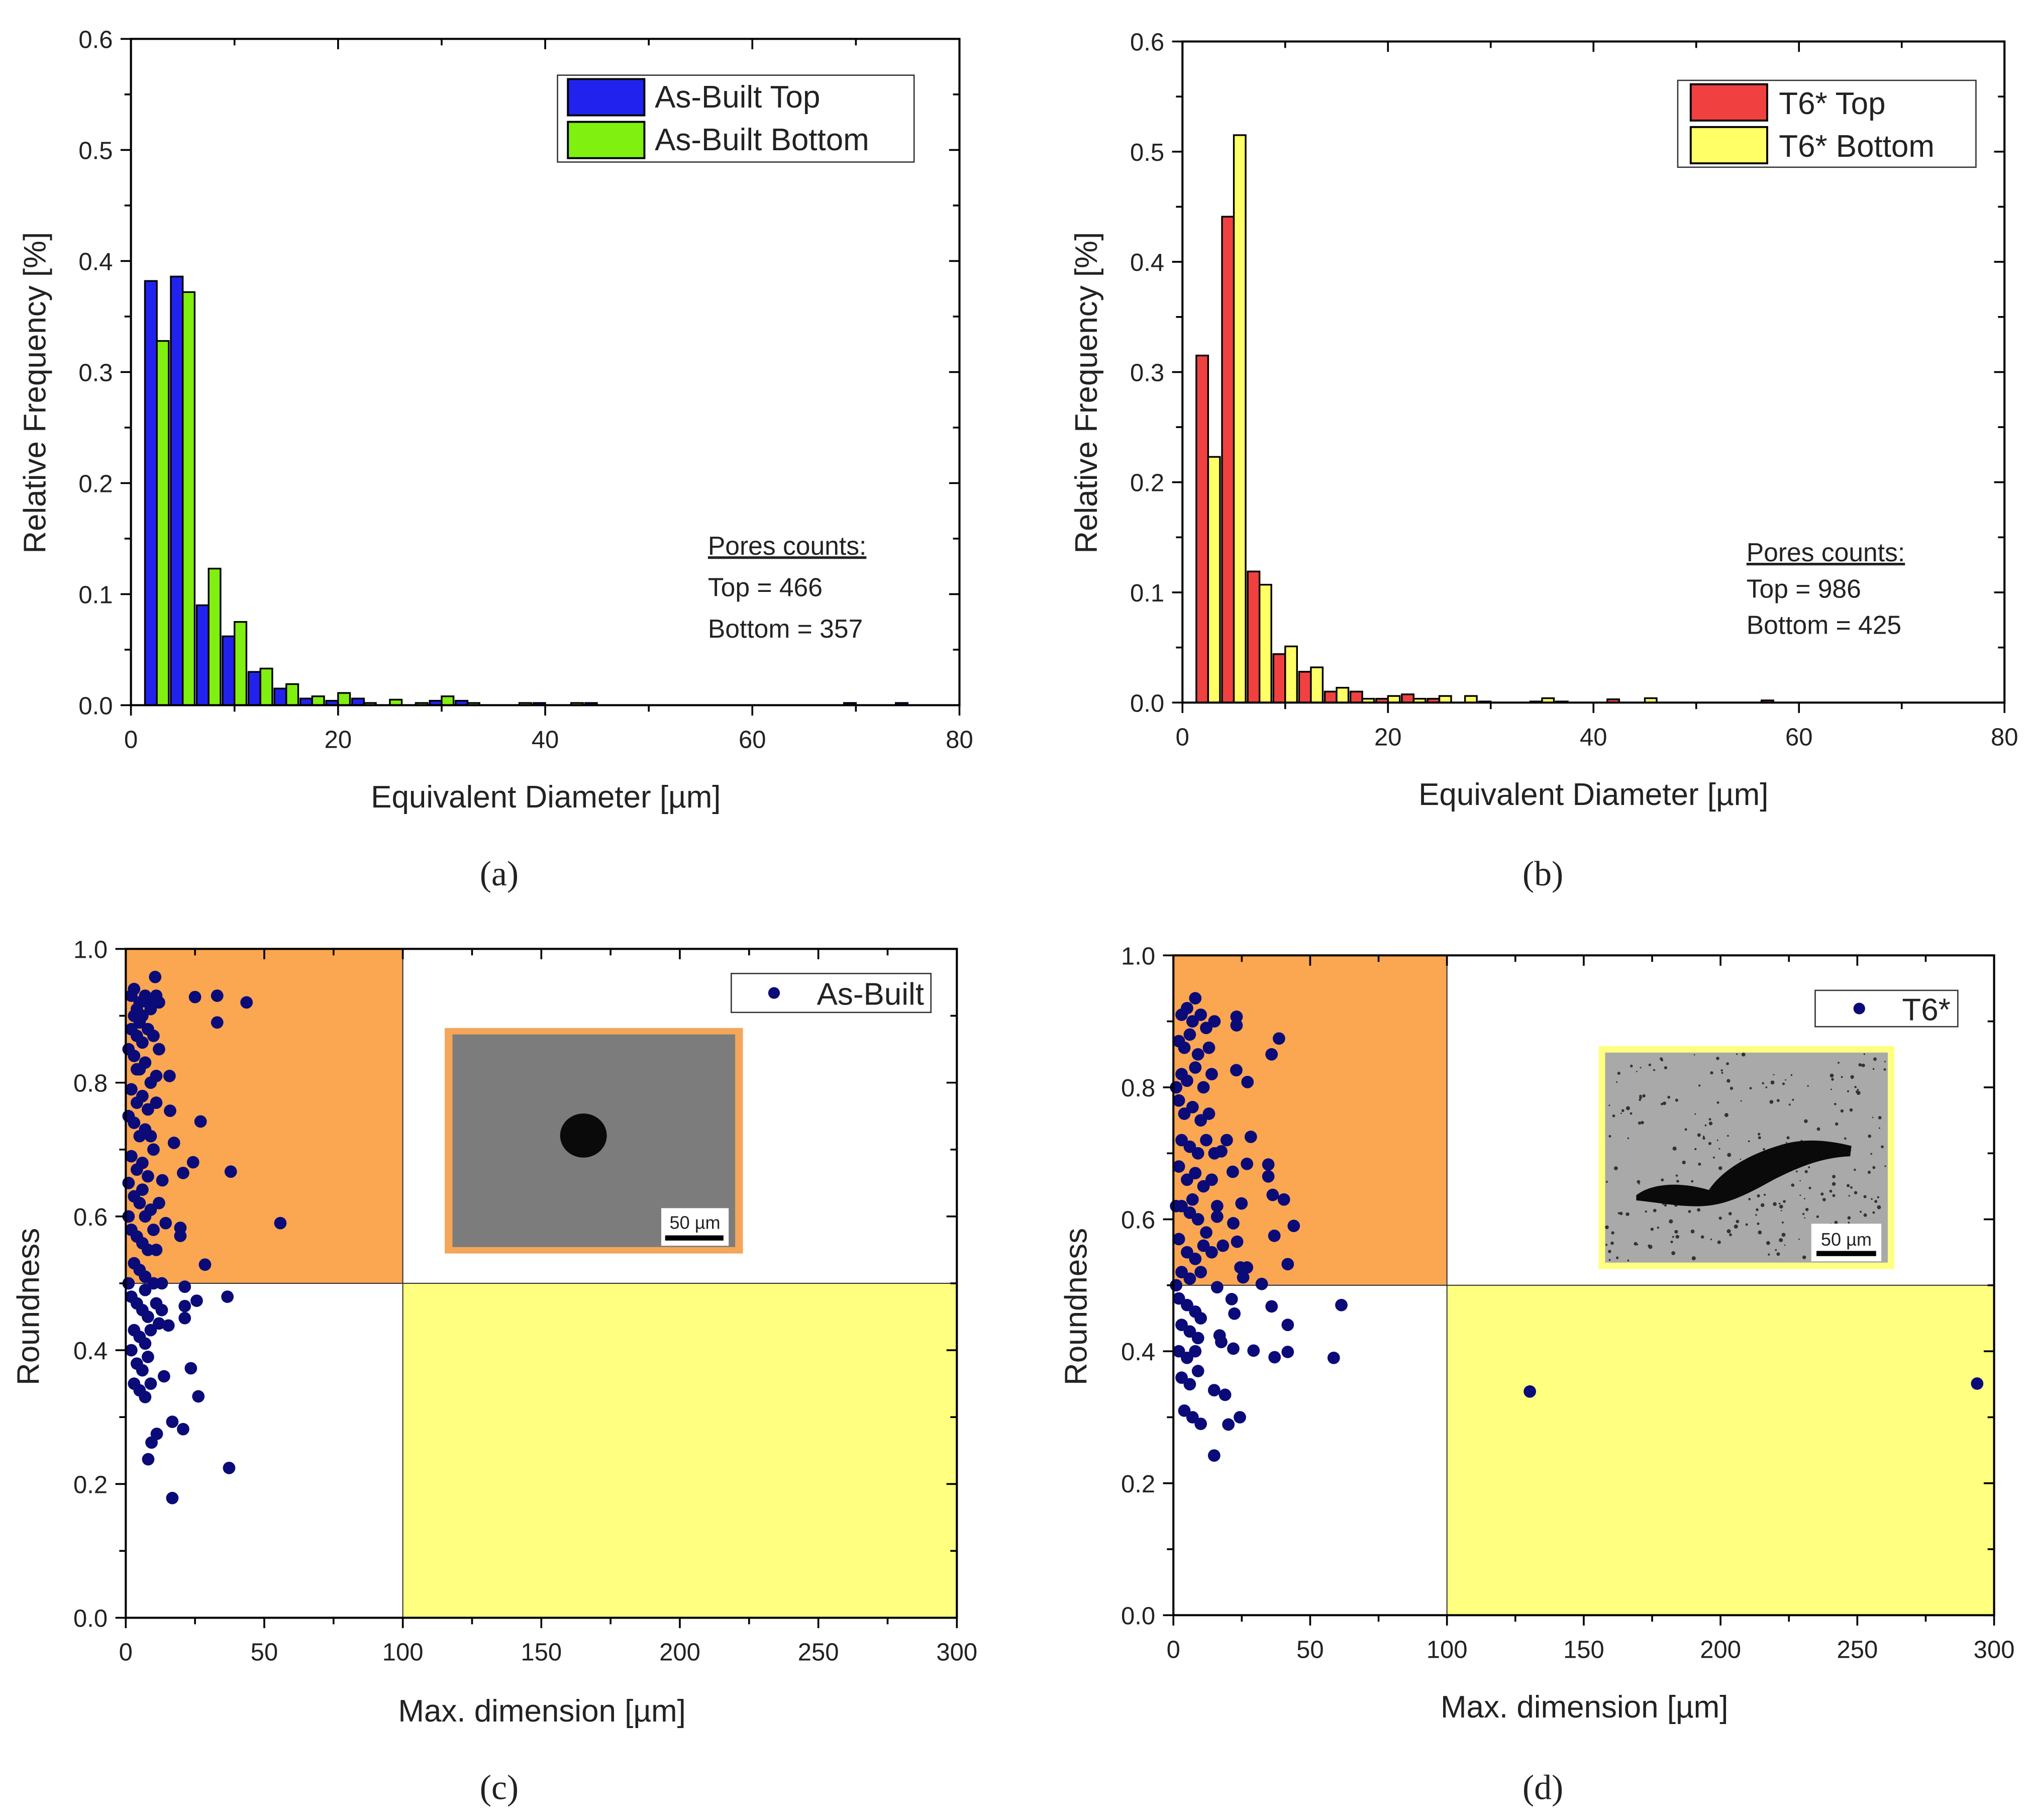 The width and height of the screenshot is (2033, 1820). Describe the element at coordinates (1799, 737) in the screenshot. I see `x-tick-label: 60` at that location.